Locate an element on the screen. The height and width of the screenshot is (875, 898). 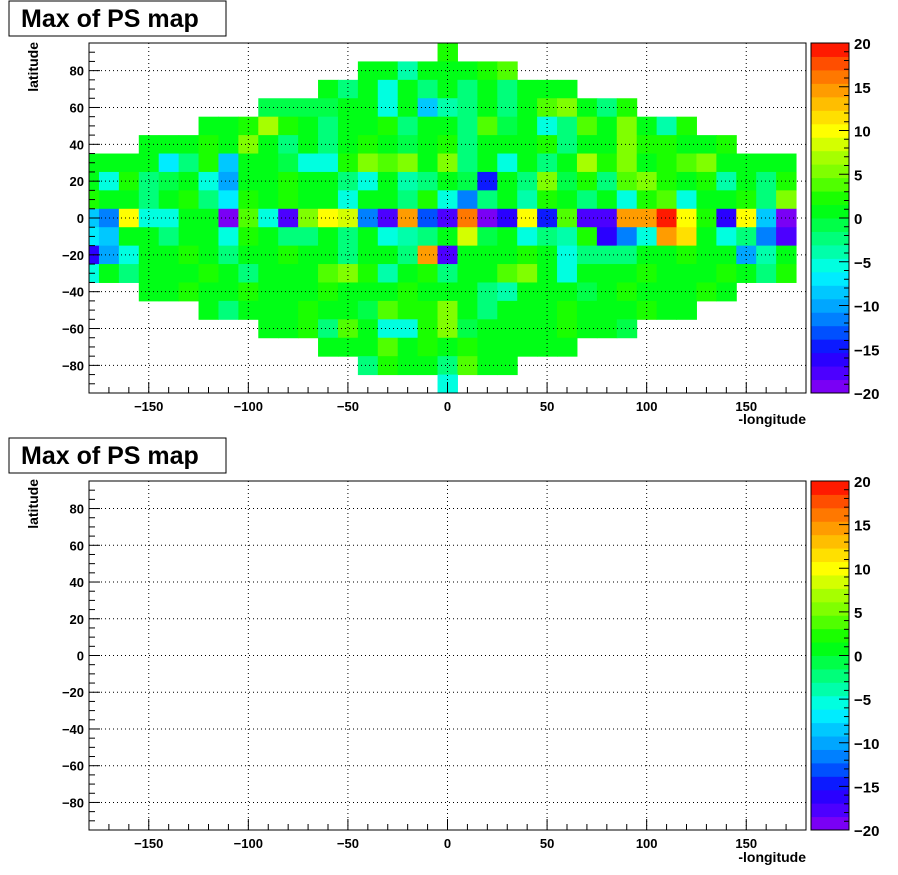
palette-tick-label: 0 is located at coordinates (858, 219).